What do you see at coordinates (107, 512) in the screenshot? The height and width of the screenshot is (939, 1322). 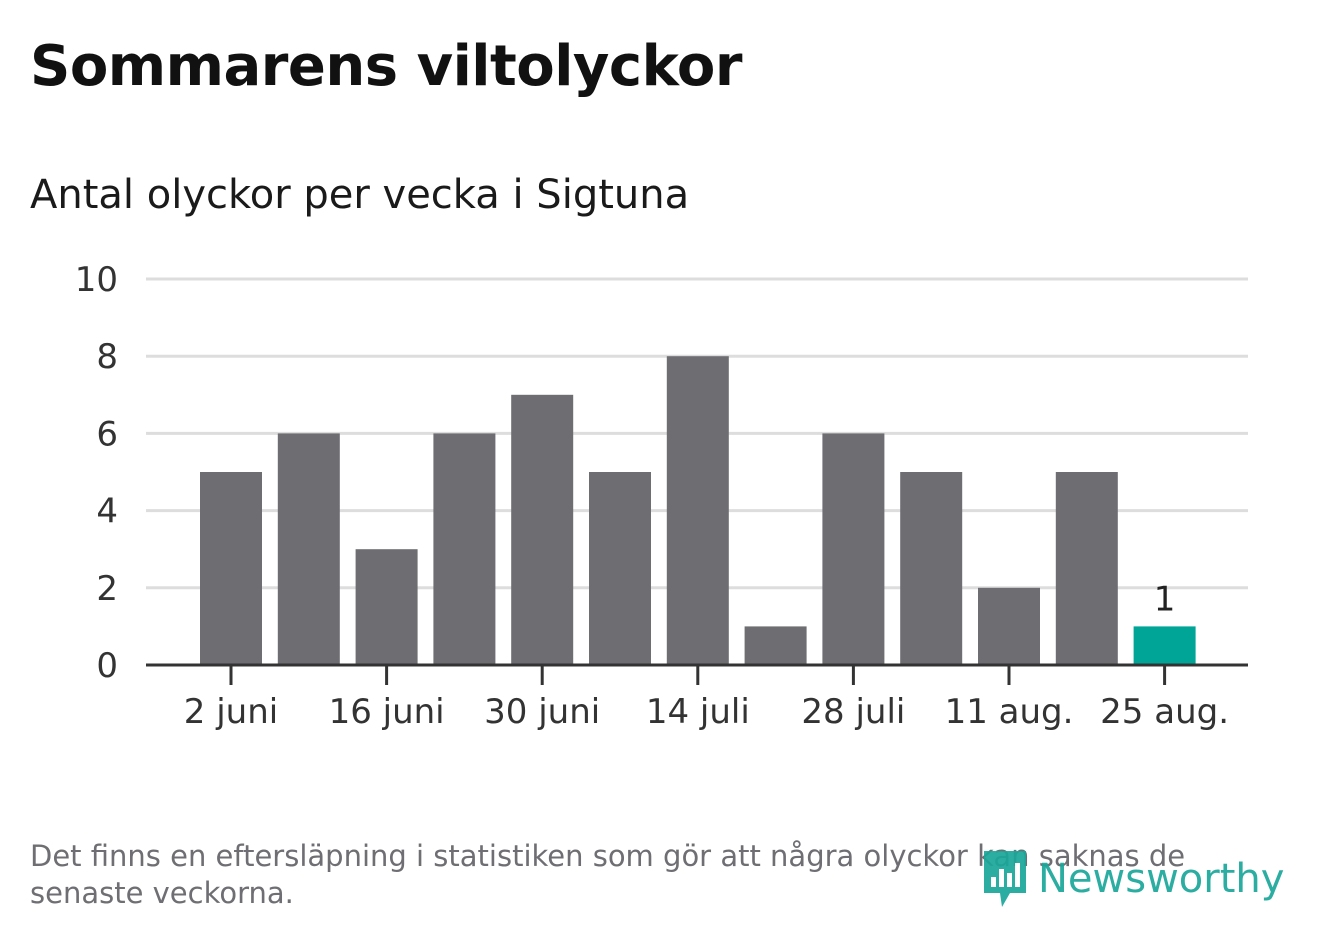 I see `y-tick-label: 4` at bounding box center [107, 512].